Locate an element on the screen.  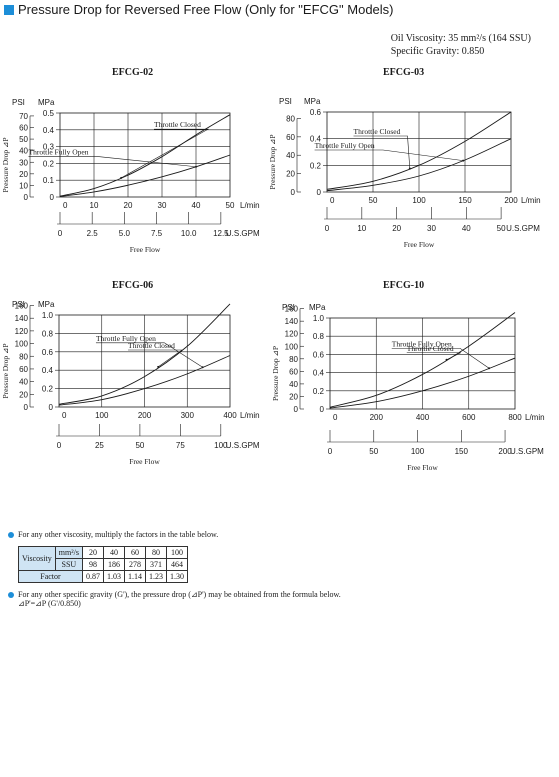
table-cell: 98 is located at coordinates (92, 564).